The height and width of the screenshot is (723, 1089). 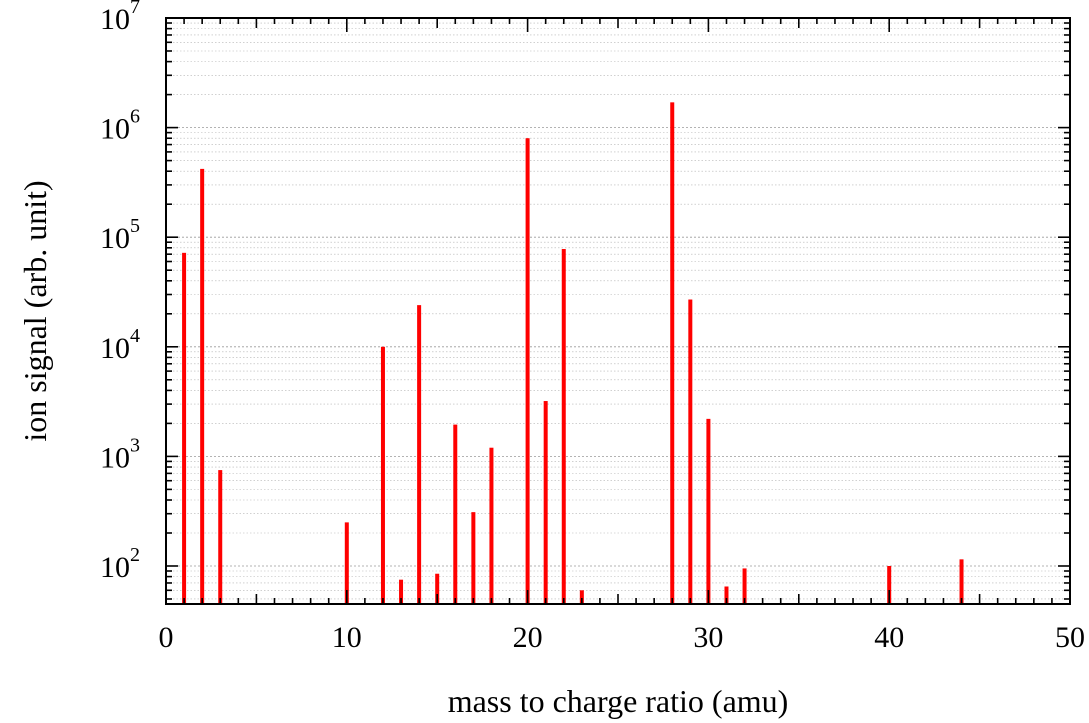 What do you see at coordinates (528, 637) in the screenshot?
I see `x-tick-label: 20` at bounding box center [528, 637].